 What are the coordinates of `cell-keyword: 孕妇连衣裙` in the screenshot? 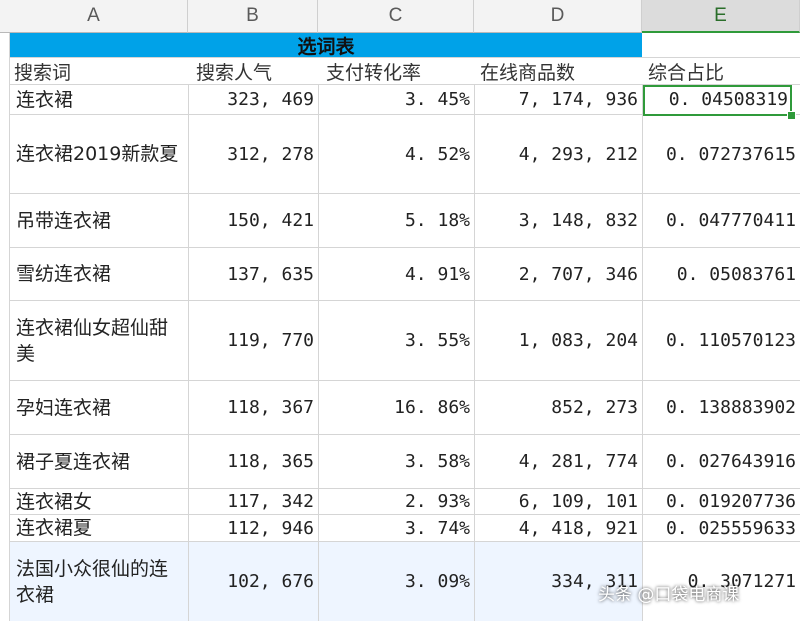 It's located at (64, 407).